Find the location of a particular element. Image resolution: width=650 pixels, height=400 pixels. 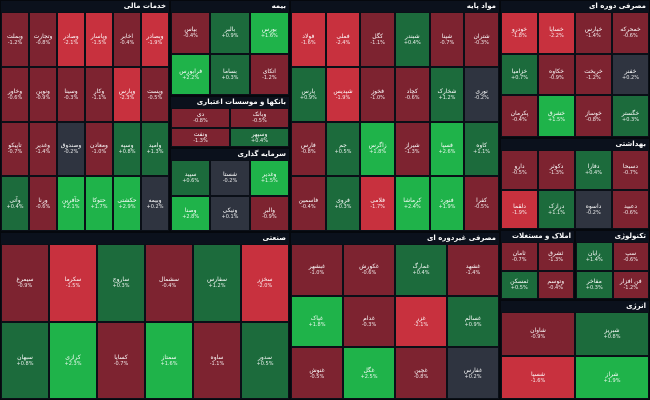

stock-tile: ساوه -1.1% is located at coordinates (217, 360).